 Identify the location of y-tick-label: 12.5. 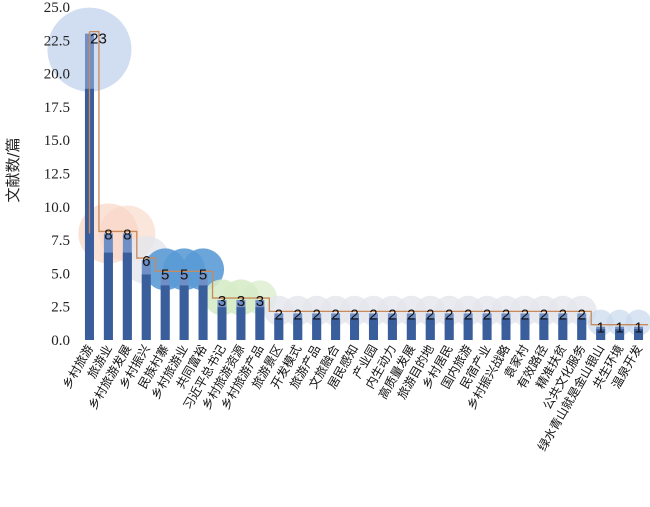
(57, 175).